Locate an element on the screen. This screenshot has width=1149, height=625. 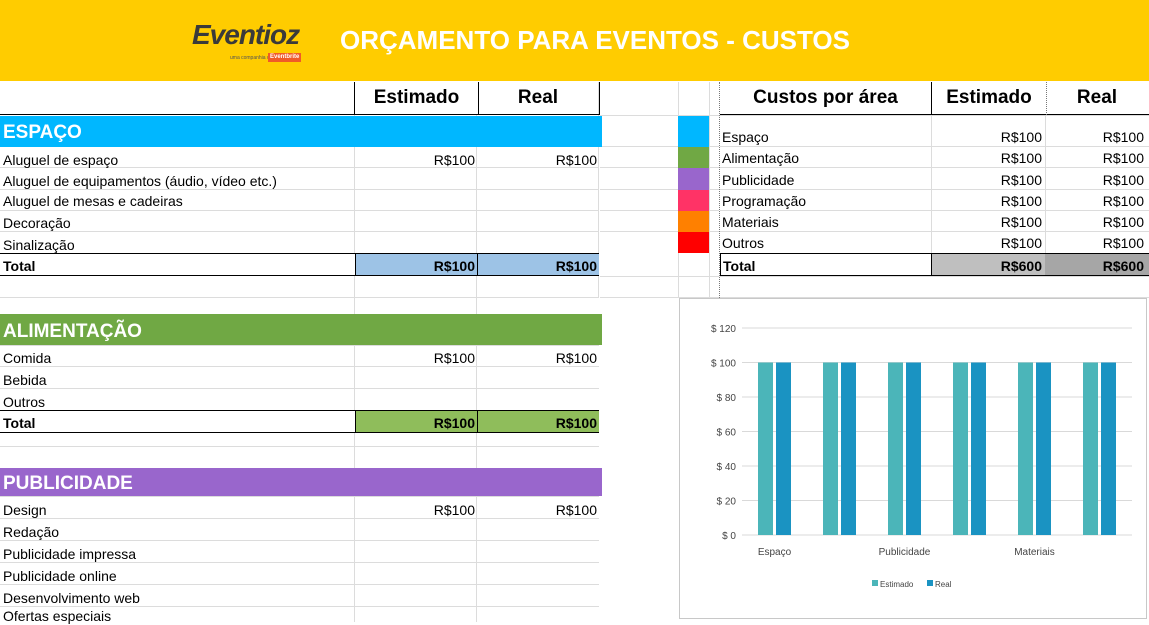
row-label: Sinalização is located at coordinates (39, 245).